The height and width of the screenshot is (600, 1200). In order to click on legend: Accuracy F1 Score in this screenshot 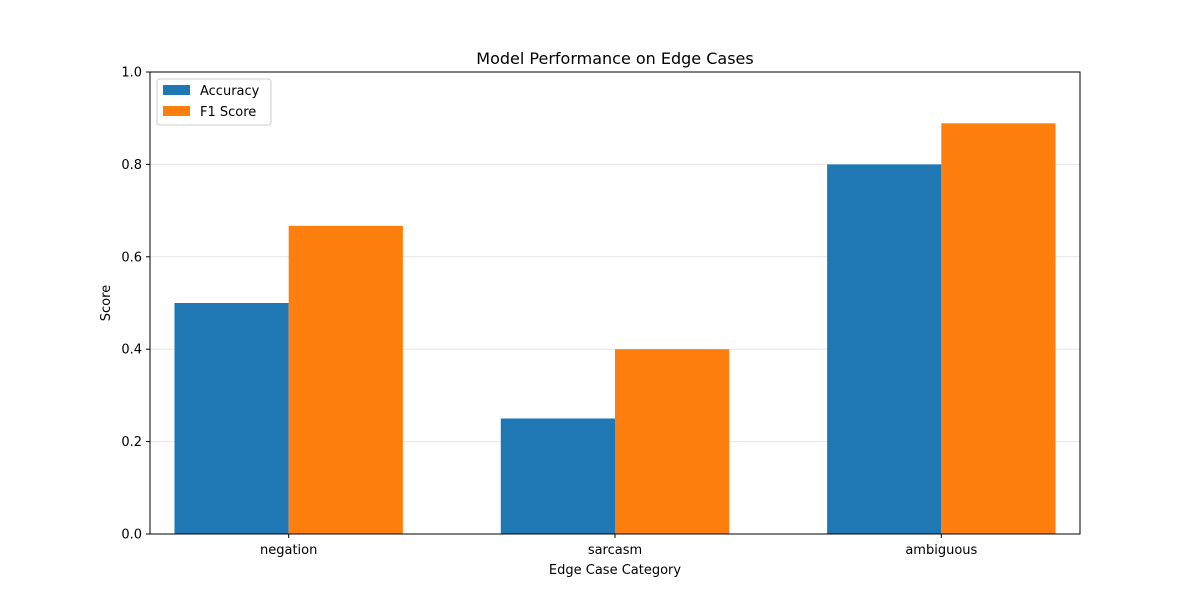, I will do `click(214, 102)`.